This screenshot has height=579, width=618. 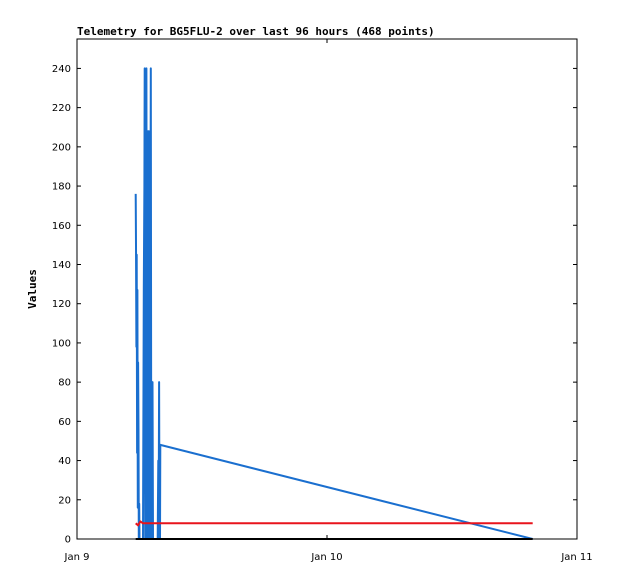 I want to click on y-tick-label: 0, so click(x=68, y=540).